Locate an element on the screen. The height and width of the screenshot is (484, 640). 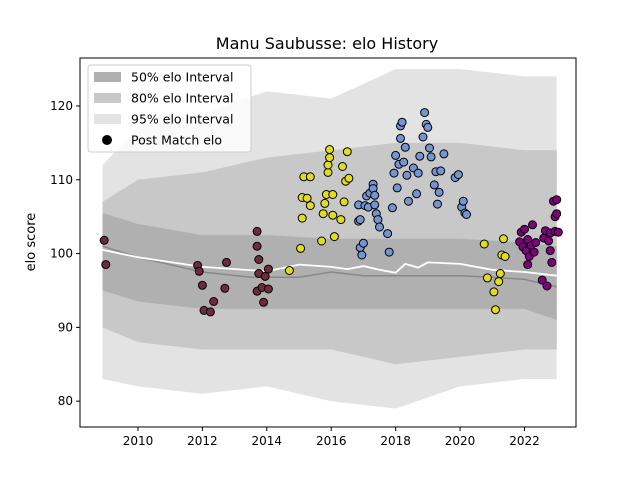
legend-box is located at coordinates (169, 108).